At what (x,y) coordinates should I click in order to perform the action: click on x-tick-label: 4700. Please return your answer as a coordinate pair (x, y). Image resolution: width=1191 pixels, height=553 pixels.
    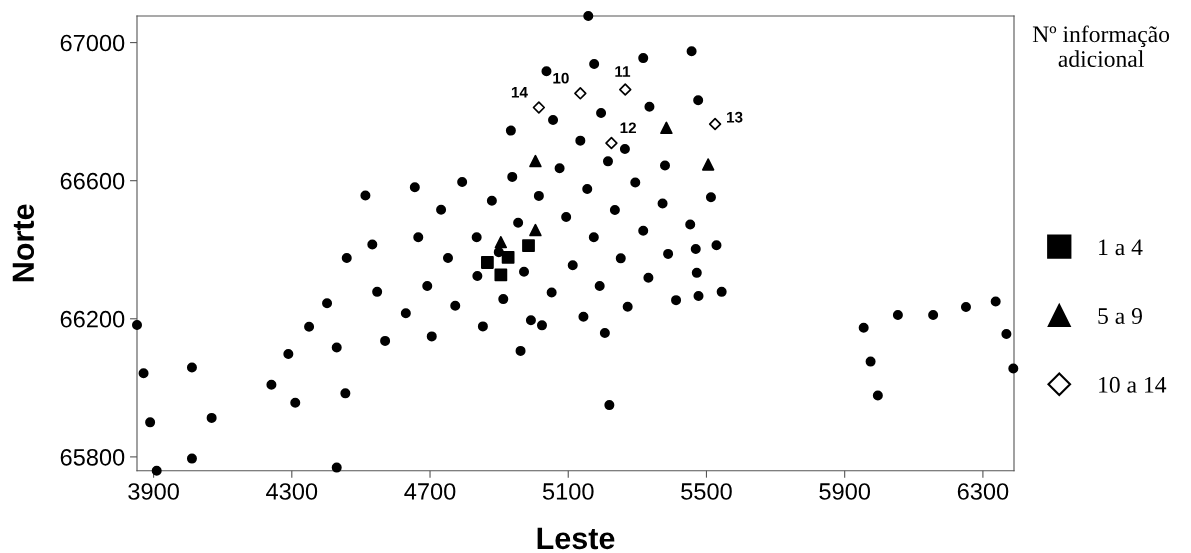
    Looking at the image, I should click on (430, 491).